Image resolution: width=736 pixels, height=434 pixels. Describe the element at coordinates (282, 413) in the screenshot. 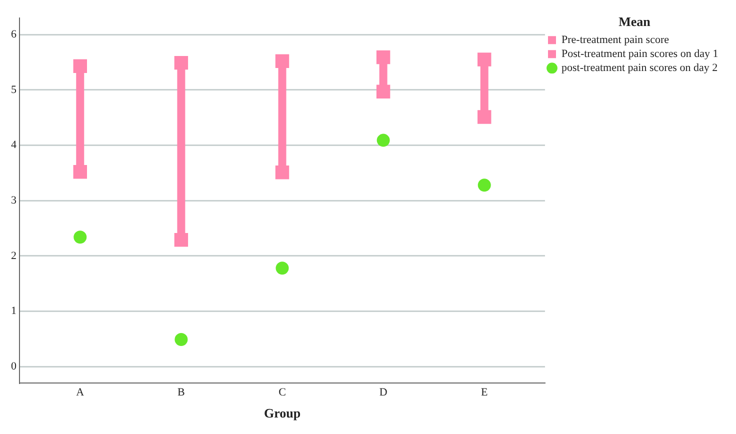

I see `x-axis-title: Group` at that location.